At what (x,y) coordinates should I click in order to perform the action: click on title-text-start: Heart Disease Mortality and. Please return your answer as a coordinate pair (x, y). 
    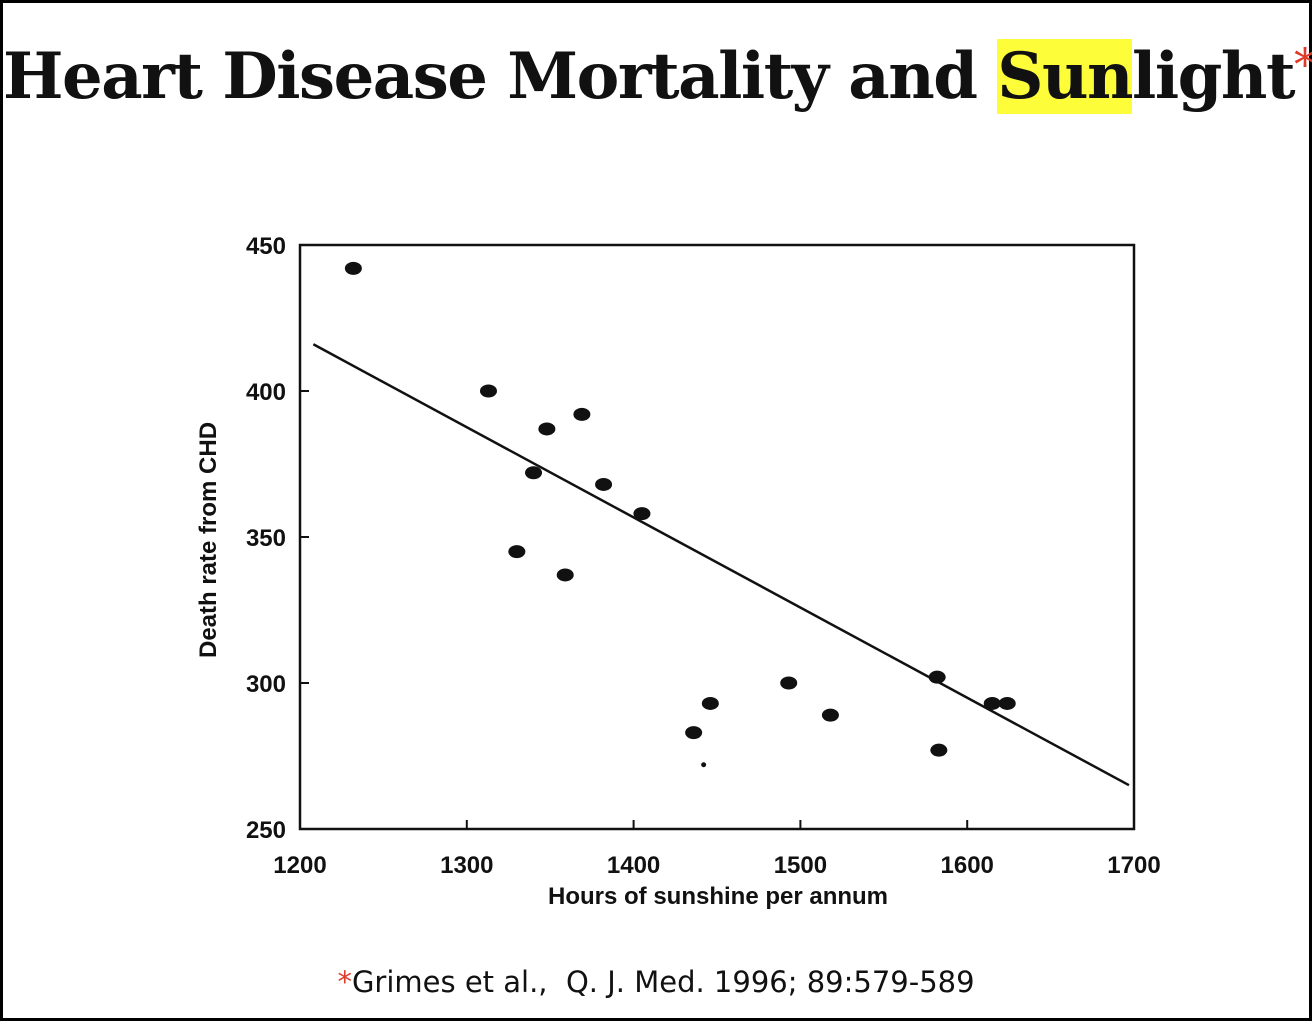
    Looking at the image, I should click on (500, 76).